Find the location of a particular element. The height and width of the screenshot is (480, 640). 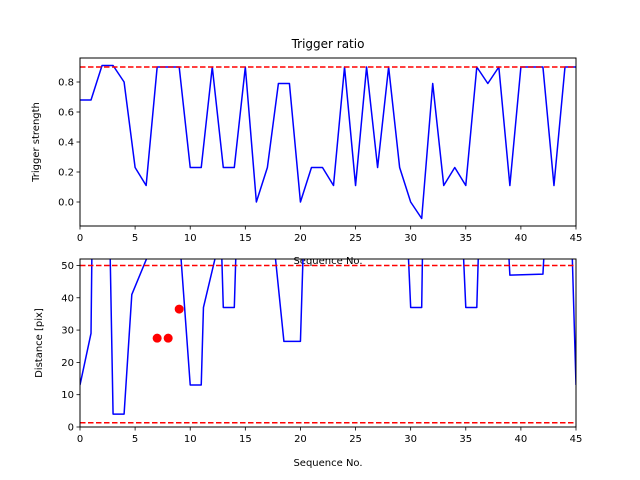

y-tick-label: 0.0 is located at coordinates (66, 203).